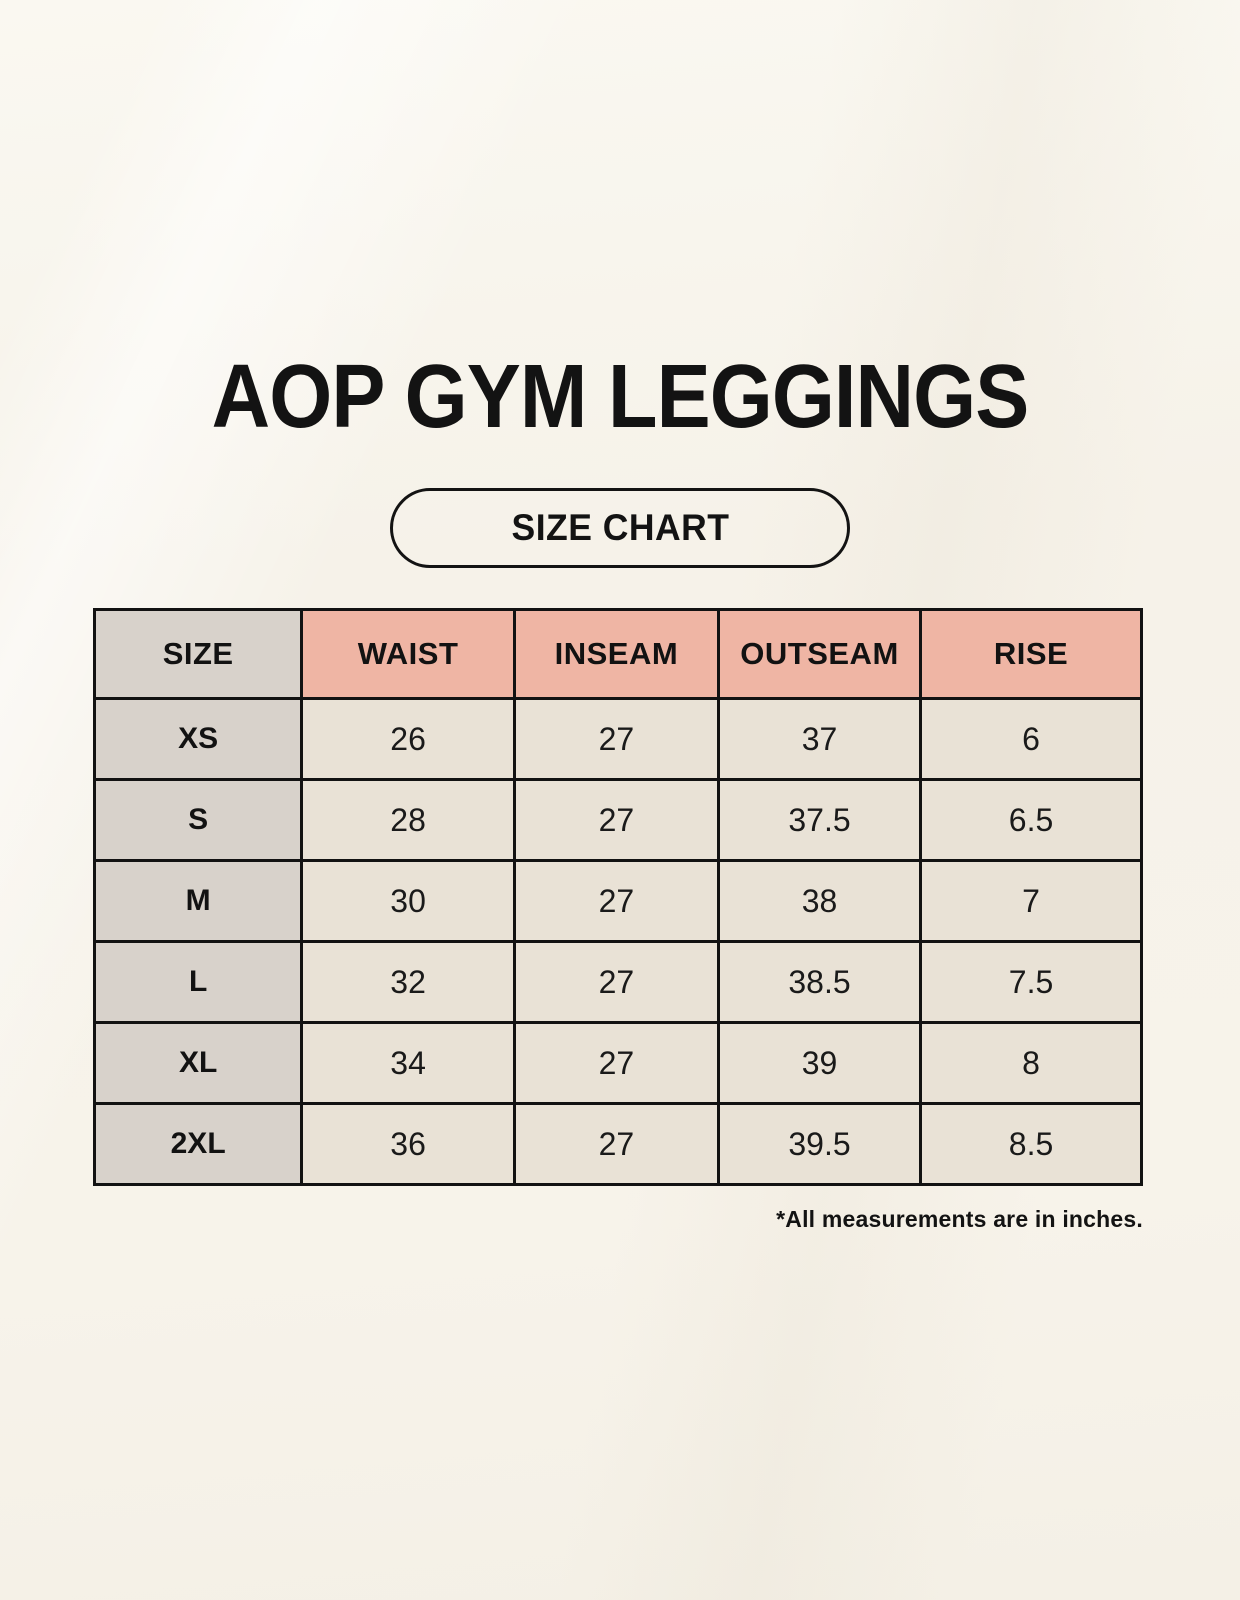  What do you see at coordinates (408, 1144) in the screenshot?
I see `waist-value: 36` at bounding box center [408, 1144].